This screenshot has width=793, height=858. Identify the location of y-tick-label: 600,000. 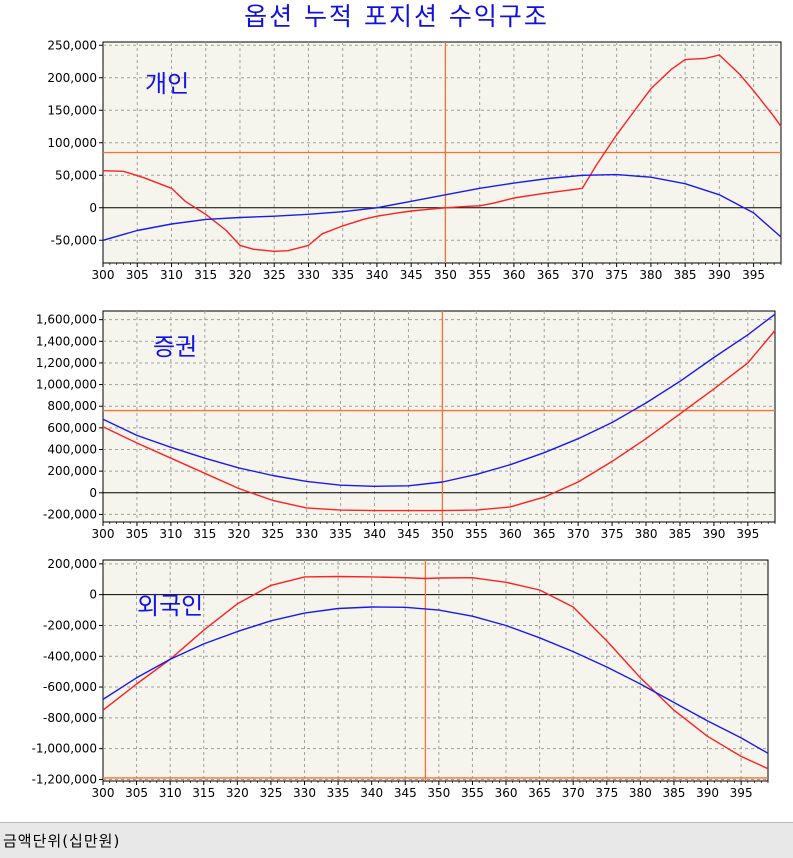
(72, 428).